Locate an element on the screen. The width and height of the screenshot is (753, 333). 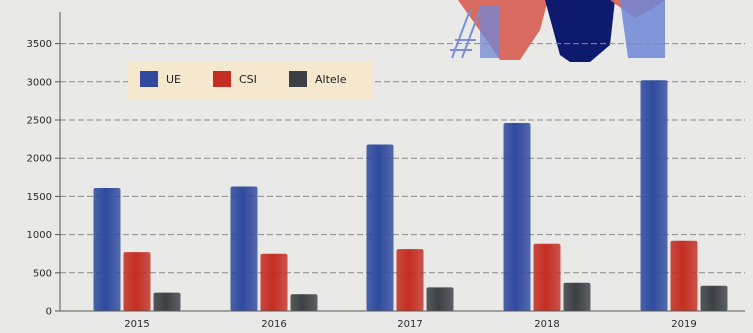
bar-csi-2015 is located at coordinates (137, 281).